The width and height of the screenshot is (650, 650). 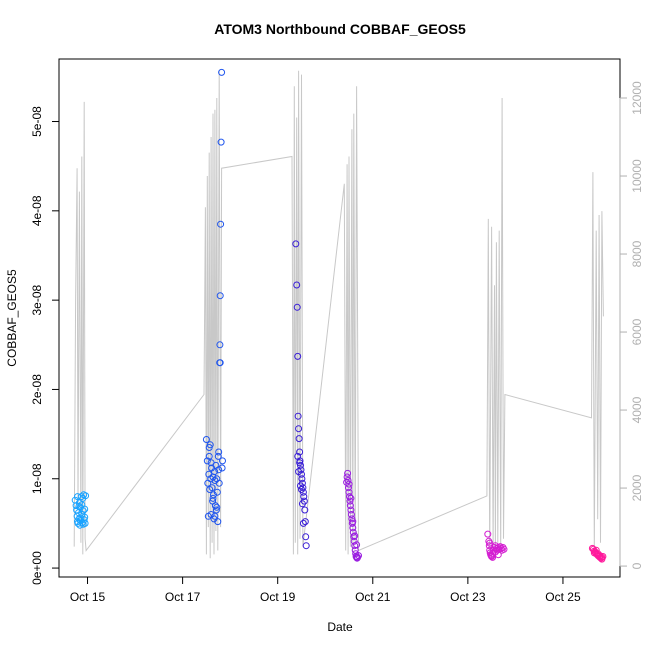 I want to click on x-axis: Oct 15 Oct 17 Oct 19 Oct 21 Oct 23 Oct 25, so click(x=325, y=590).